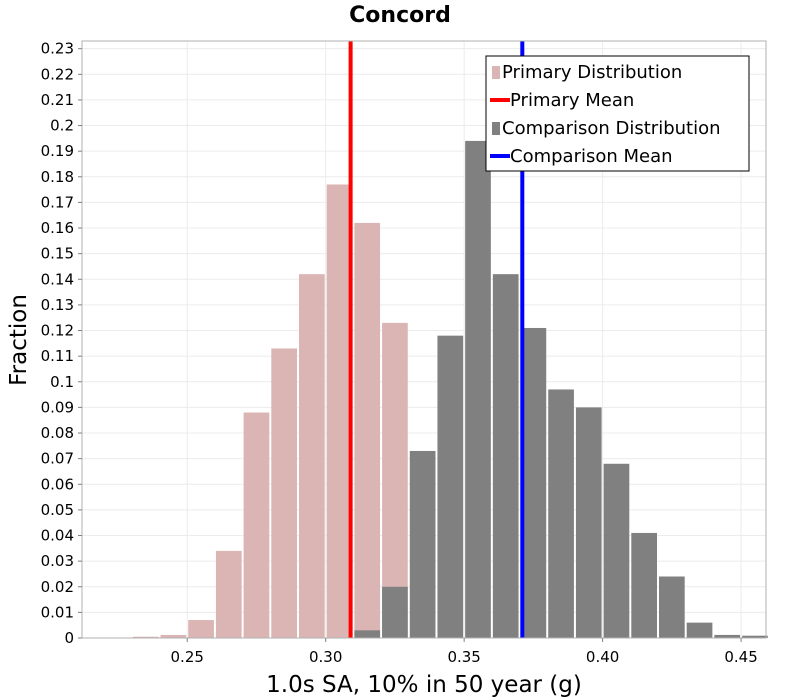 This screenshot has width=800, height=700. What do you see at coordinates (57, 228) in the screenshot?
I see `y-tick-label: 0.16` at bounding box center [57, 228].